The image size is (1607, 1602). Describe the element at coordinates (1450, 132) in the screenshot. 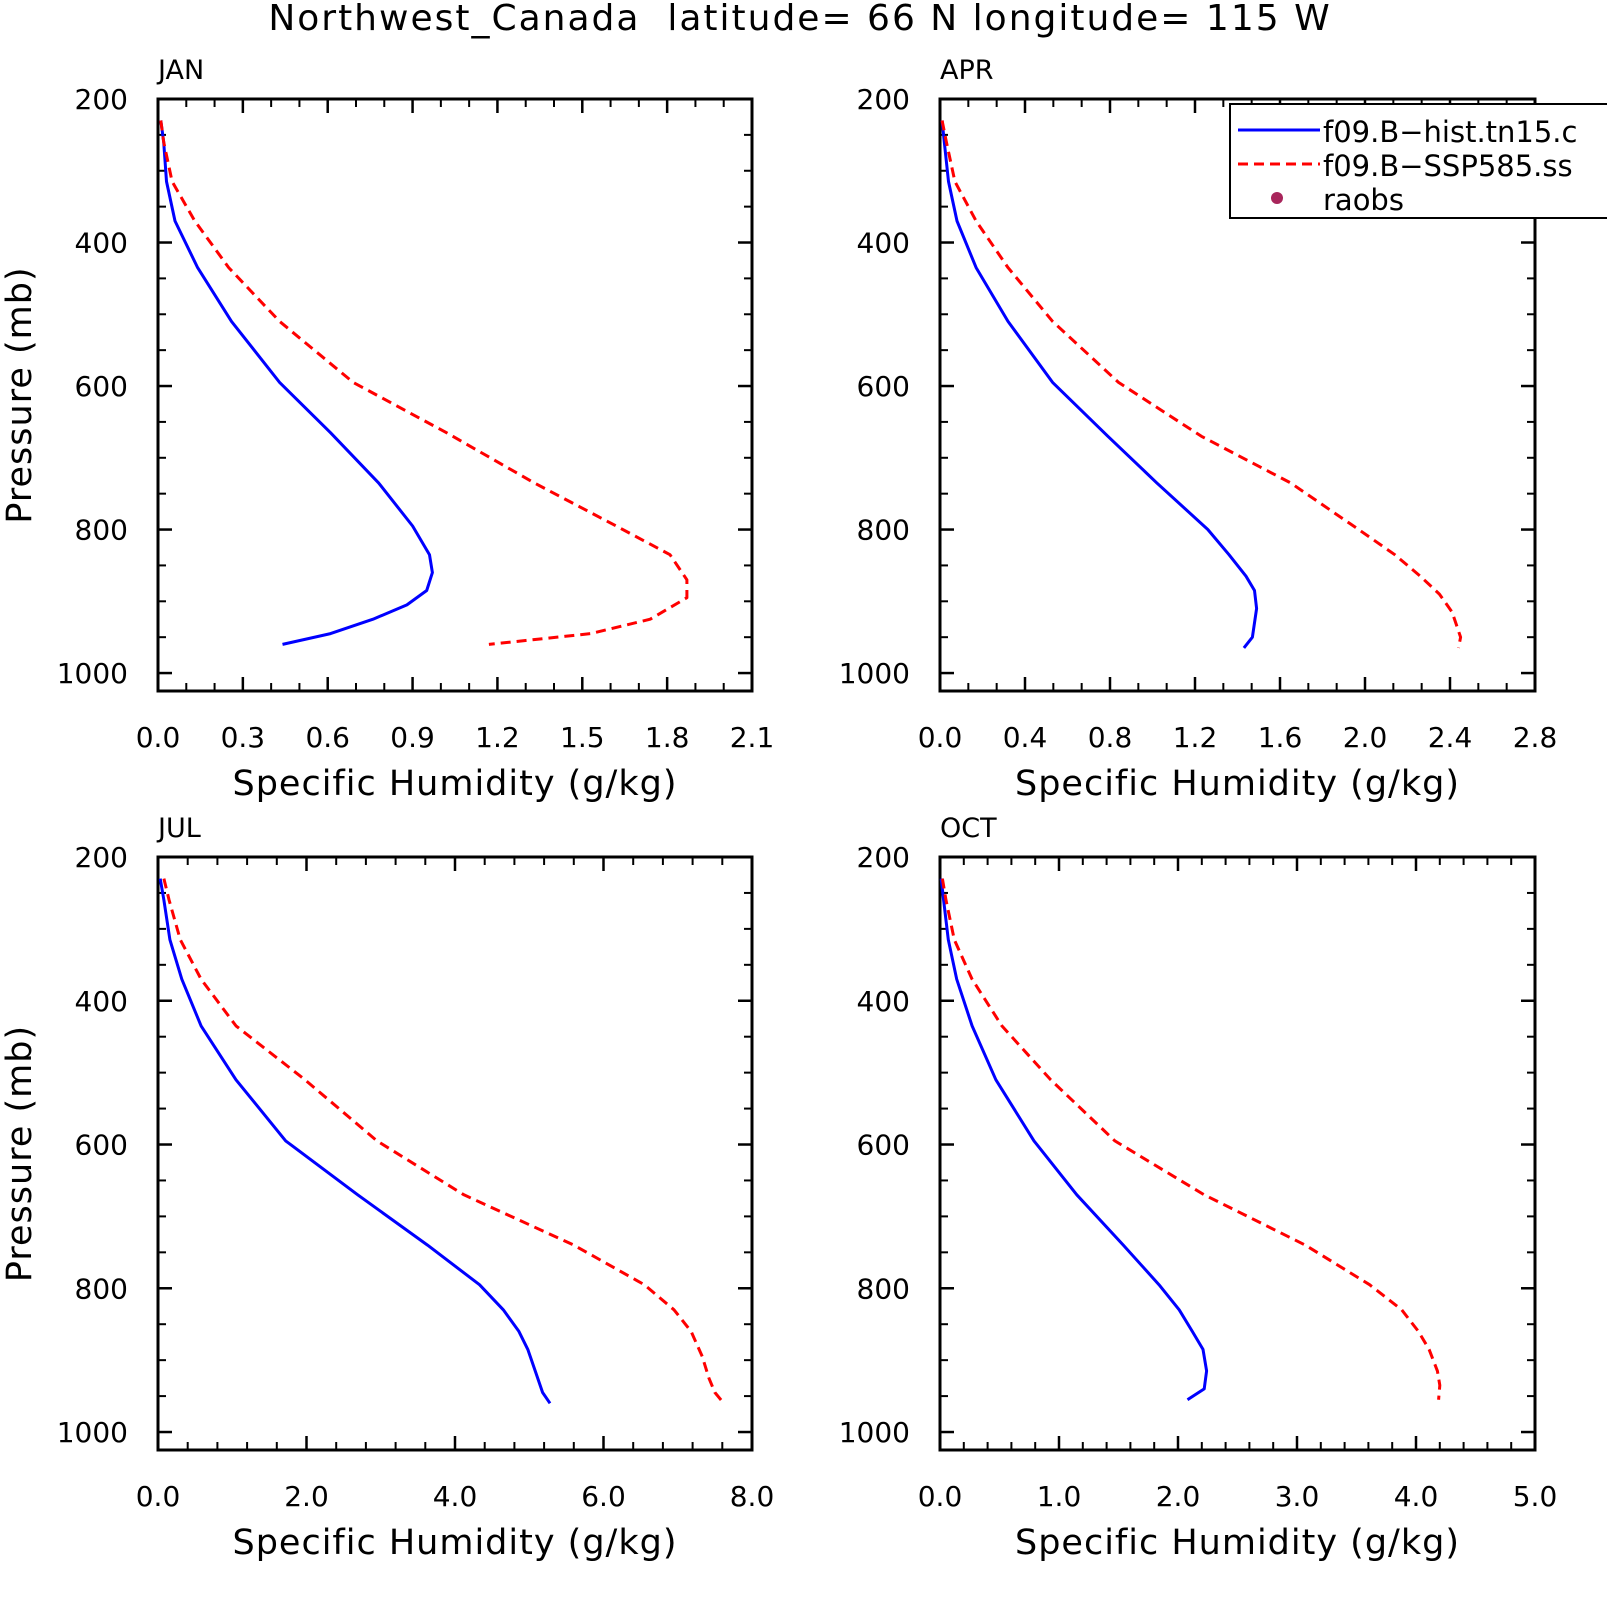

I see `legend-label: f09.B−hist.tn15.c` at that location.